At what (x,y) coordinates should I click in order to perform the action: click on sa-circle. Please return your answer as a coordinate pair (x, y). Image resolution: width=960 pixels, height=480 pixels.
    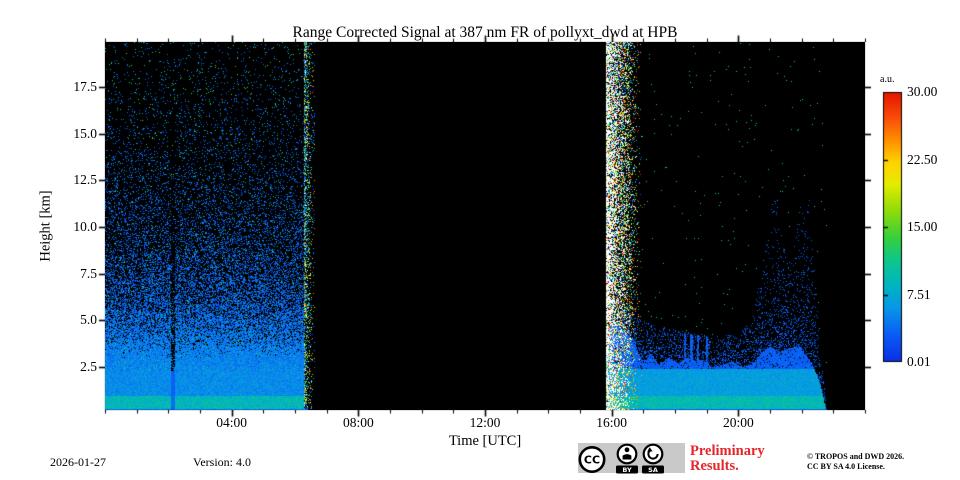
    Looking at the image, I should click on (653, 454).